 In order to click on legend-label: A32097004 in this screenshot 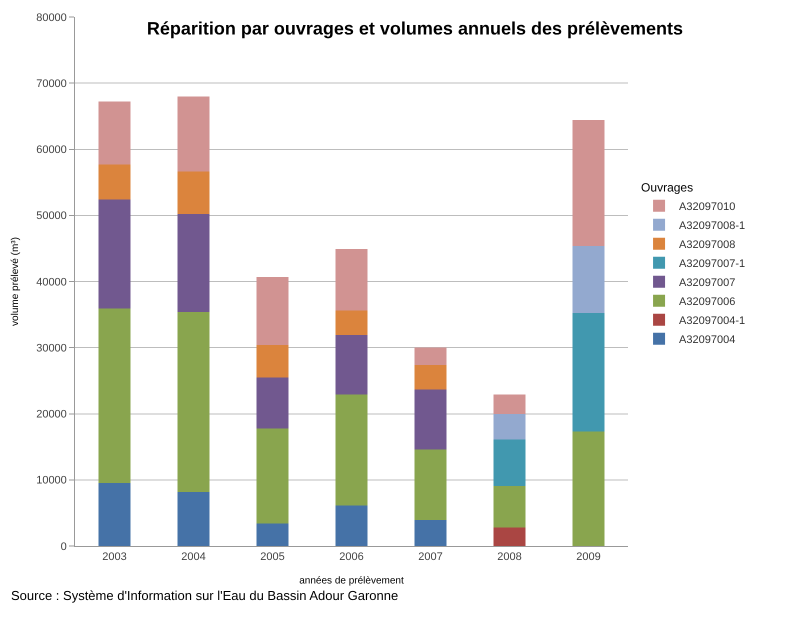, I will do `click(707, 340)`.